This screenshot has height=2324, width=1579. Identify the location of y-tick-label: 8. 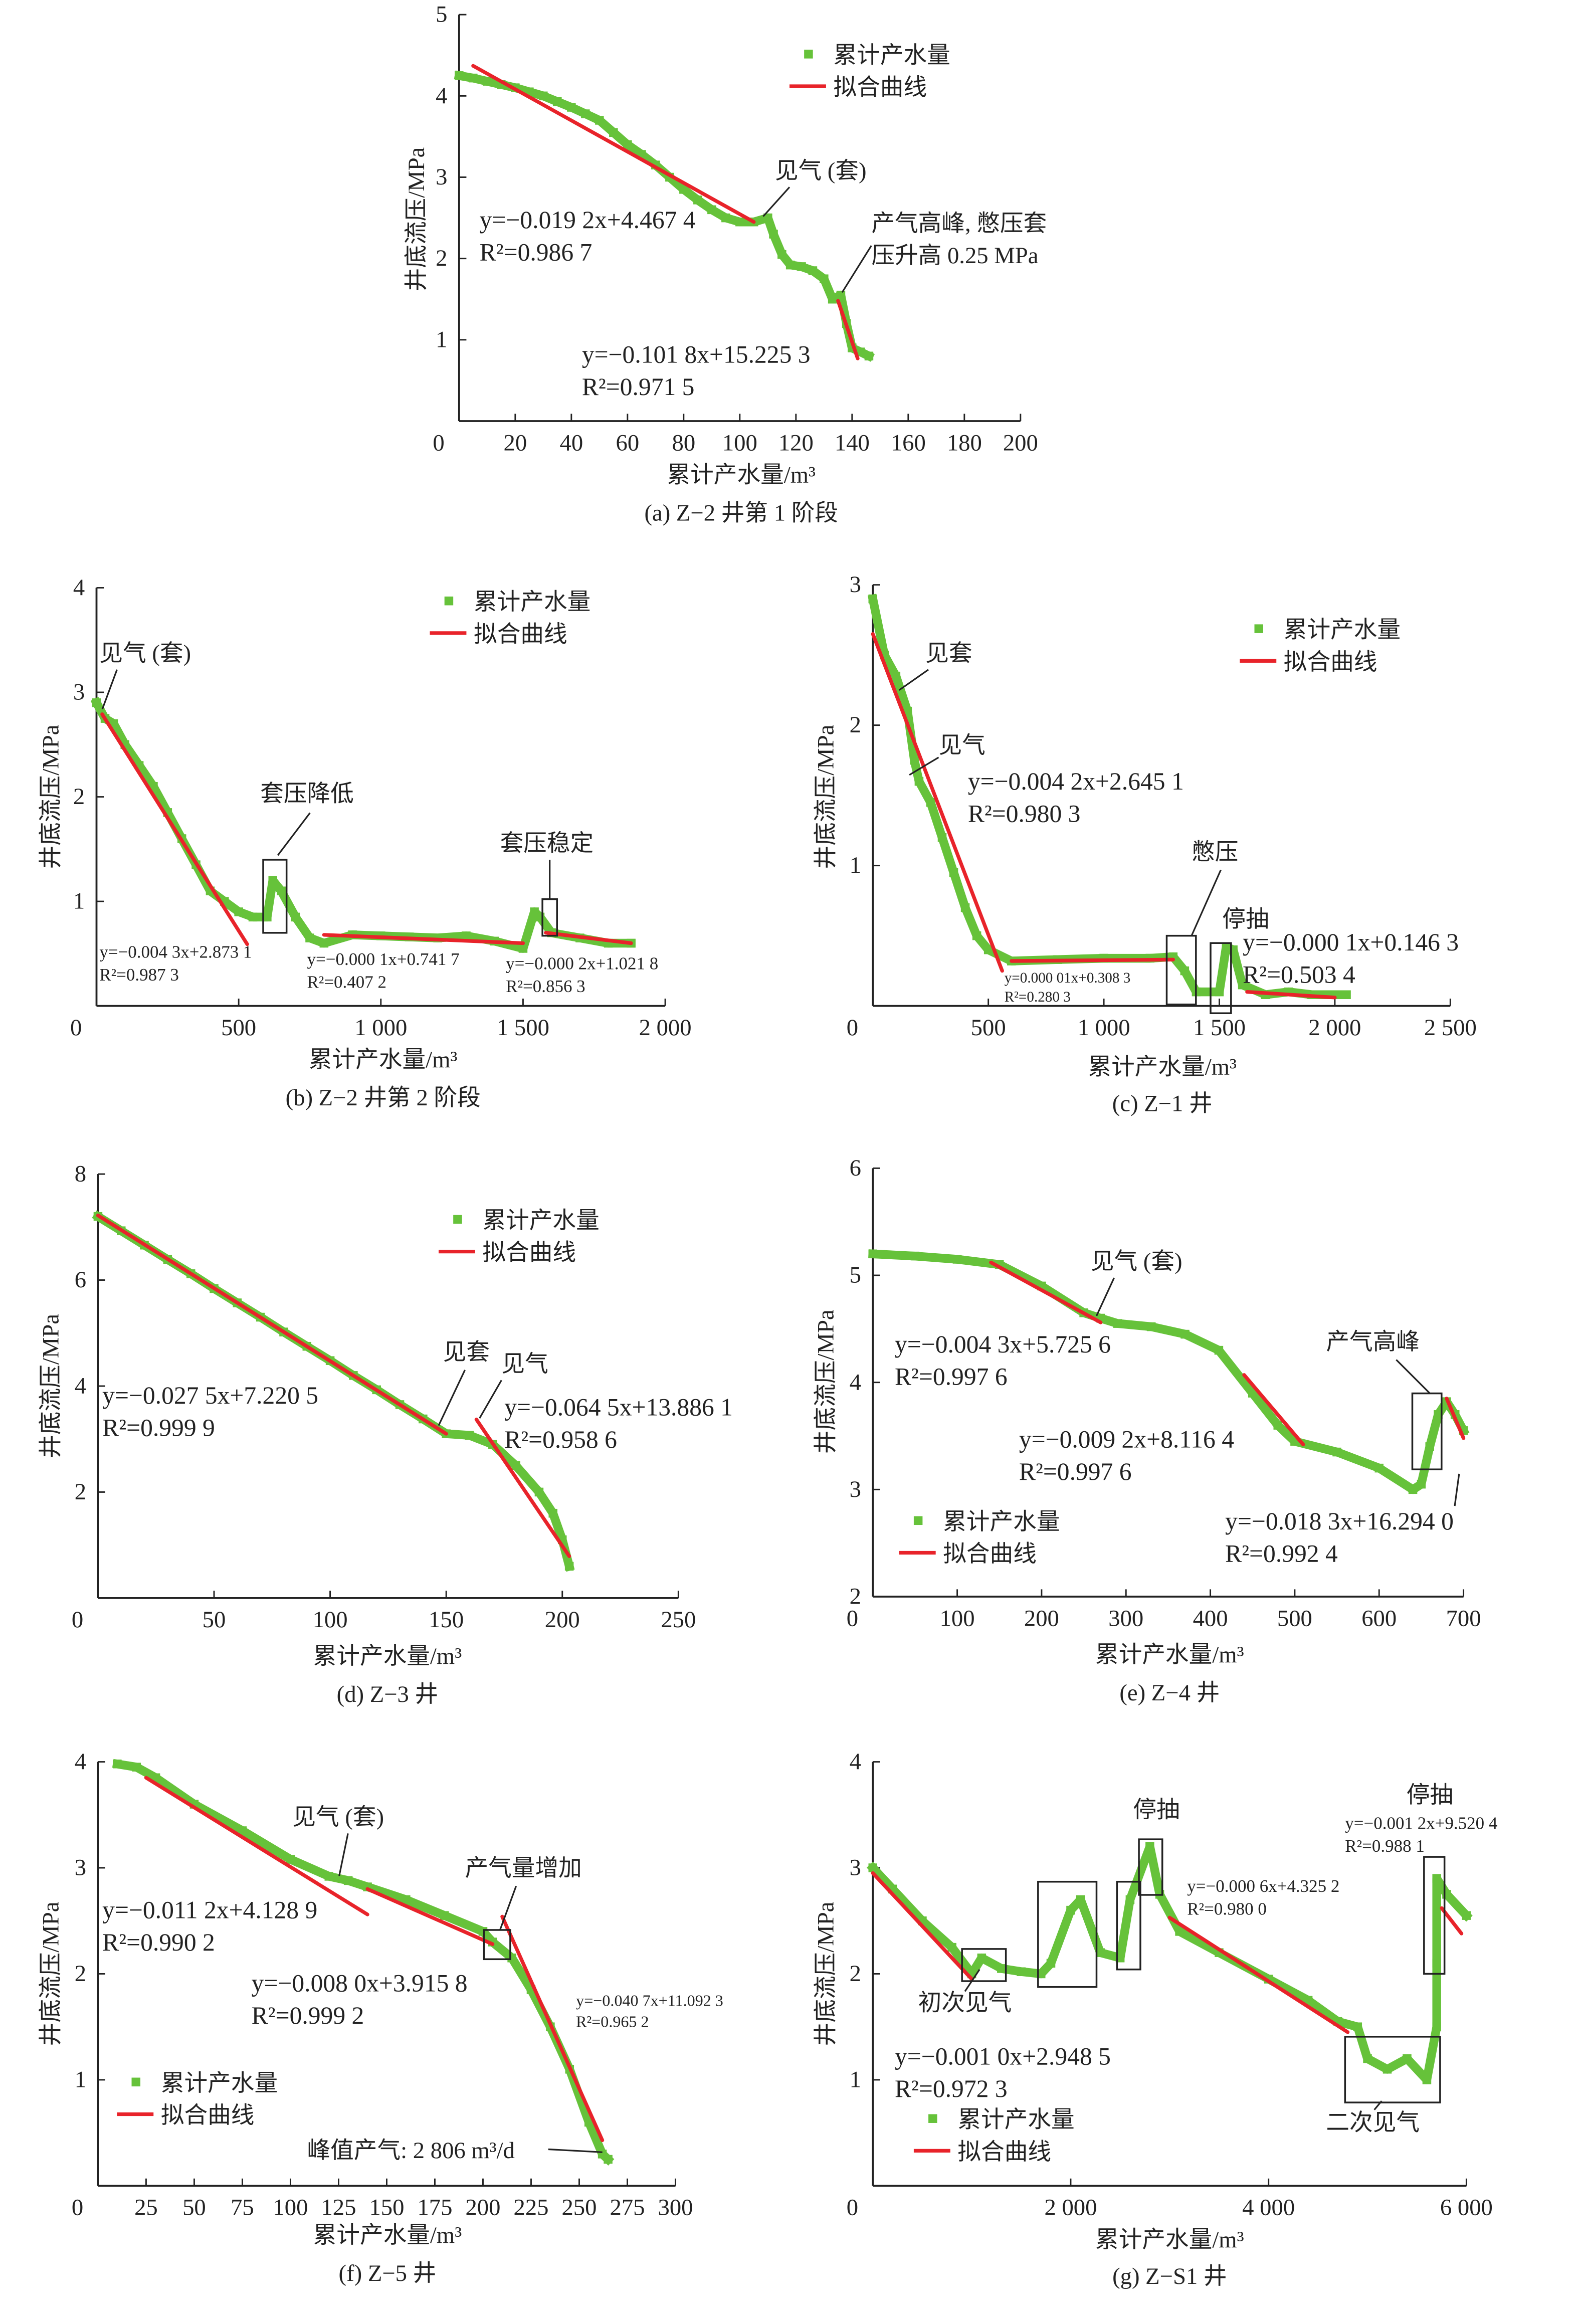
(80, 1174).